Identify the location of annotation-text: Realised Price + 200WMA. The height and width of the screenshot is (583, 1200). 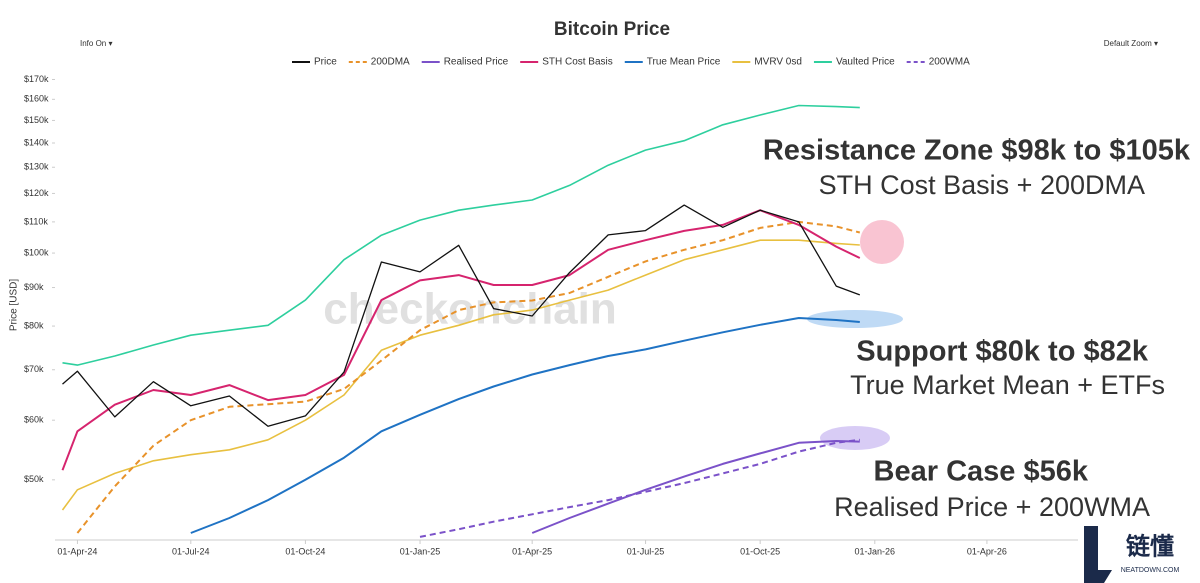
(992, 507).